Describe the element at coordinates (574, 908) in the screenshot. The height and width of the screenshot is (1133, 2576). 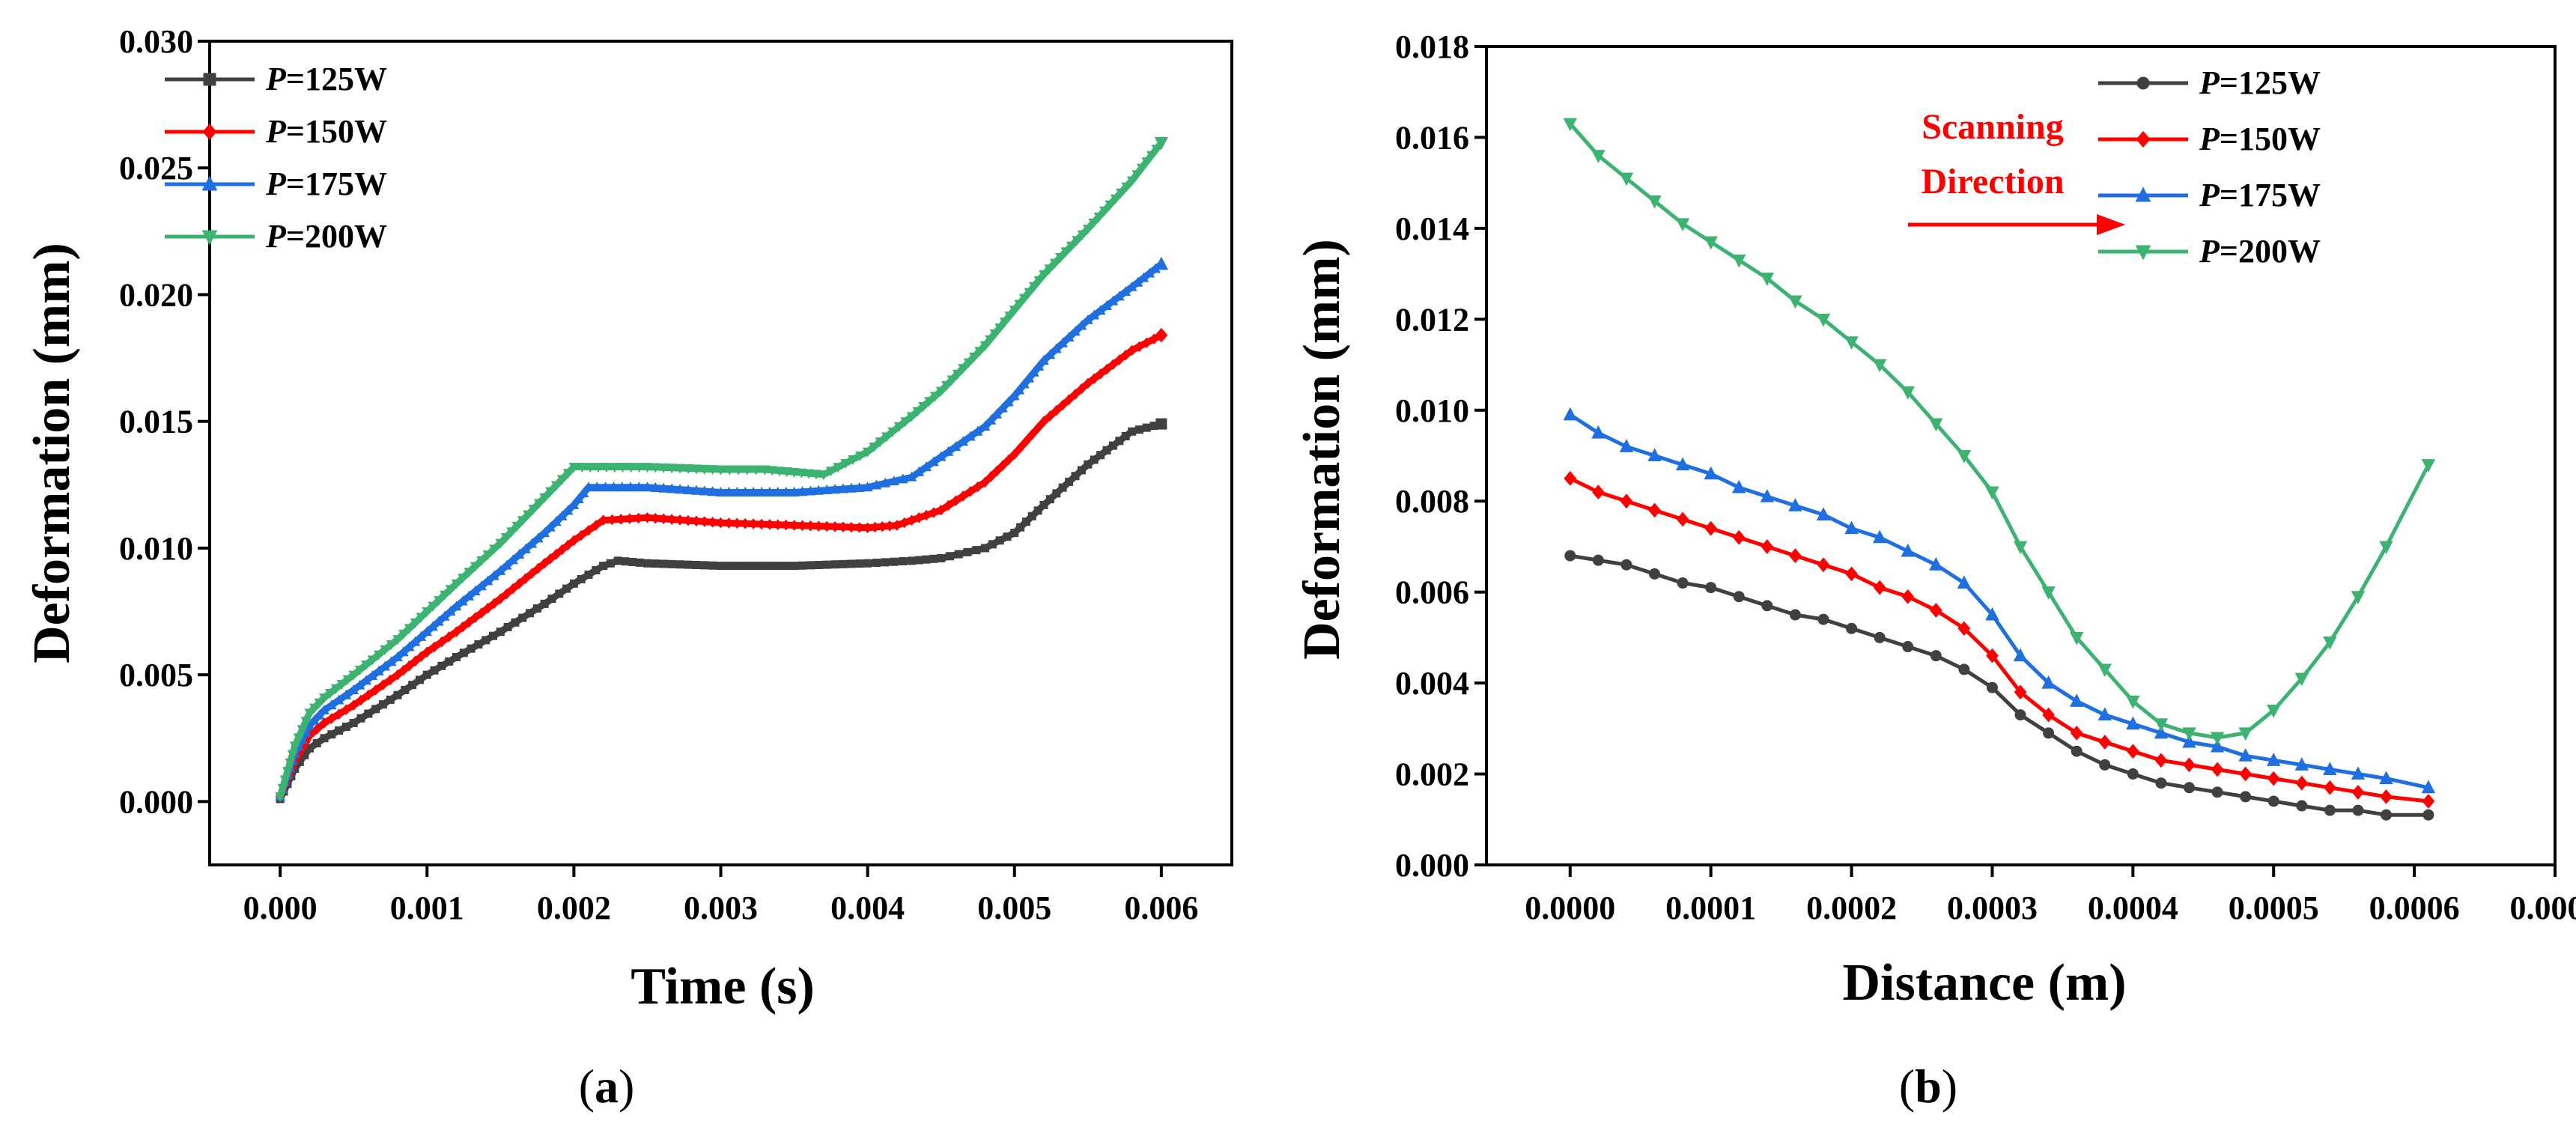
I see `chart-a-x-tick-label: 0.002` at that location.